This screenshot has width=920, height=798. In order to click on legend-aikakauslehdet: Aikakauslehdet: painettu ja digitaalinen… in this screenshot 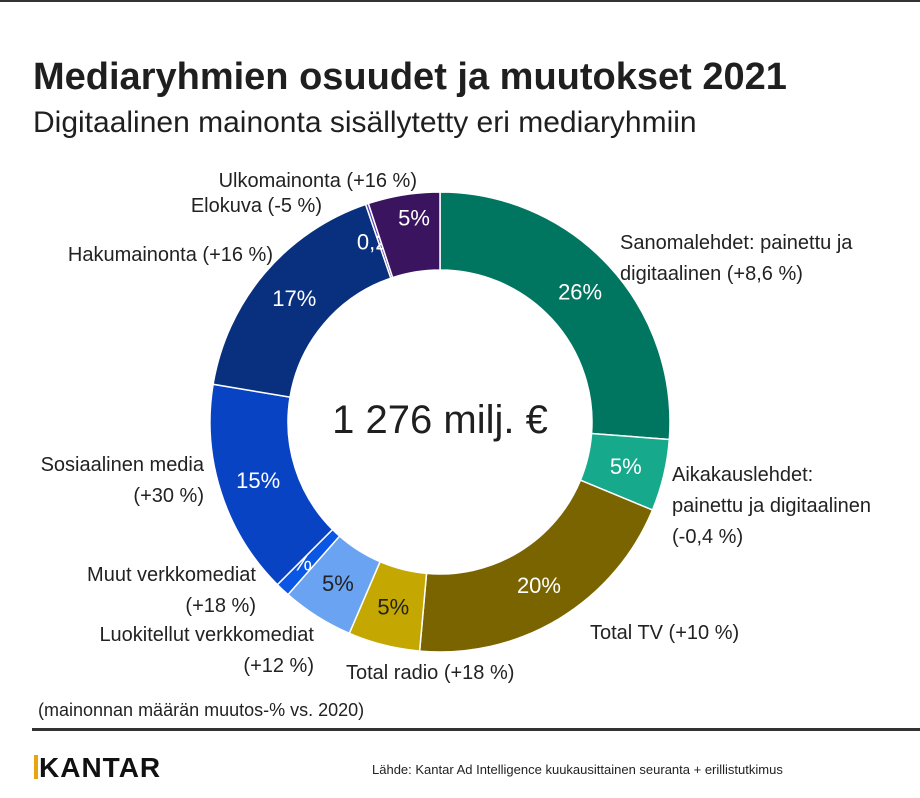, I will do `click(771, 506)`.